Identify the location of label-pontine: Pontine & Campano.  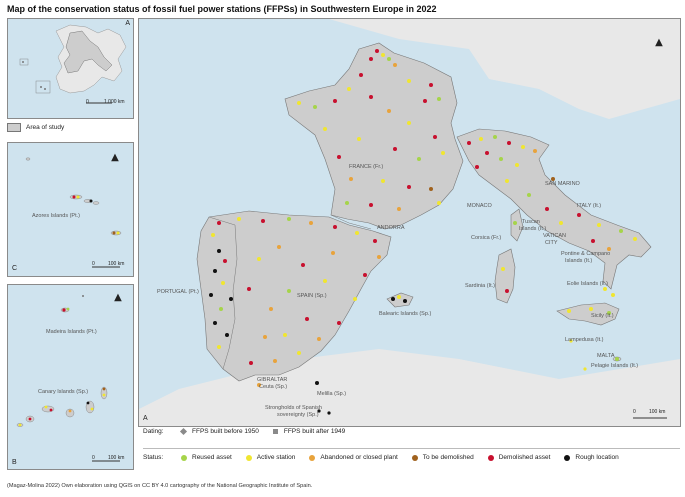
(586, 254).